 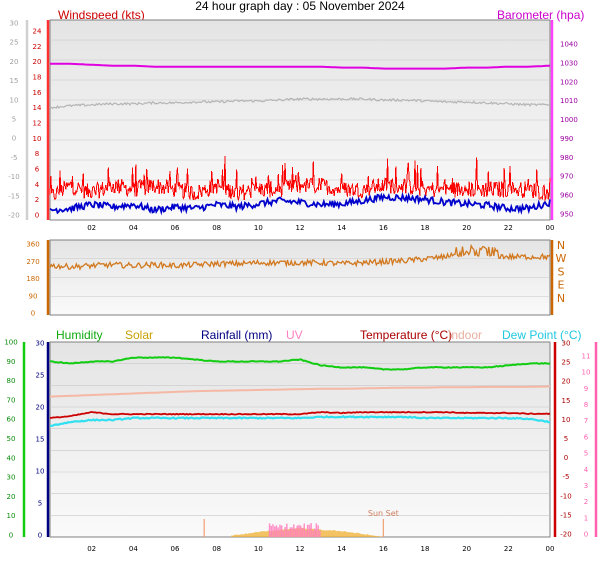 I want to click on wind-time-label: 04, so click(x=133, y=228).